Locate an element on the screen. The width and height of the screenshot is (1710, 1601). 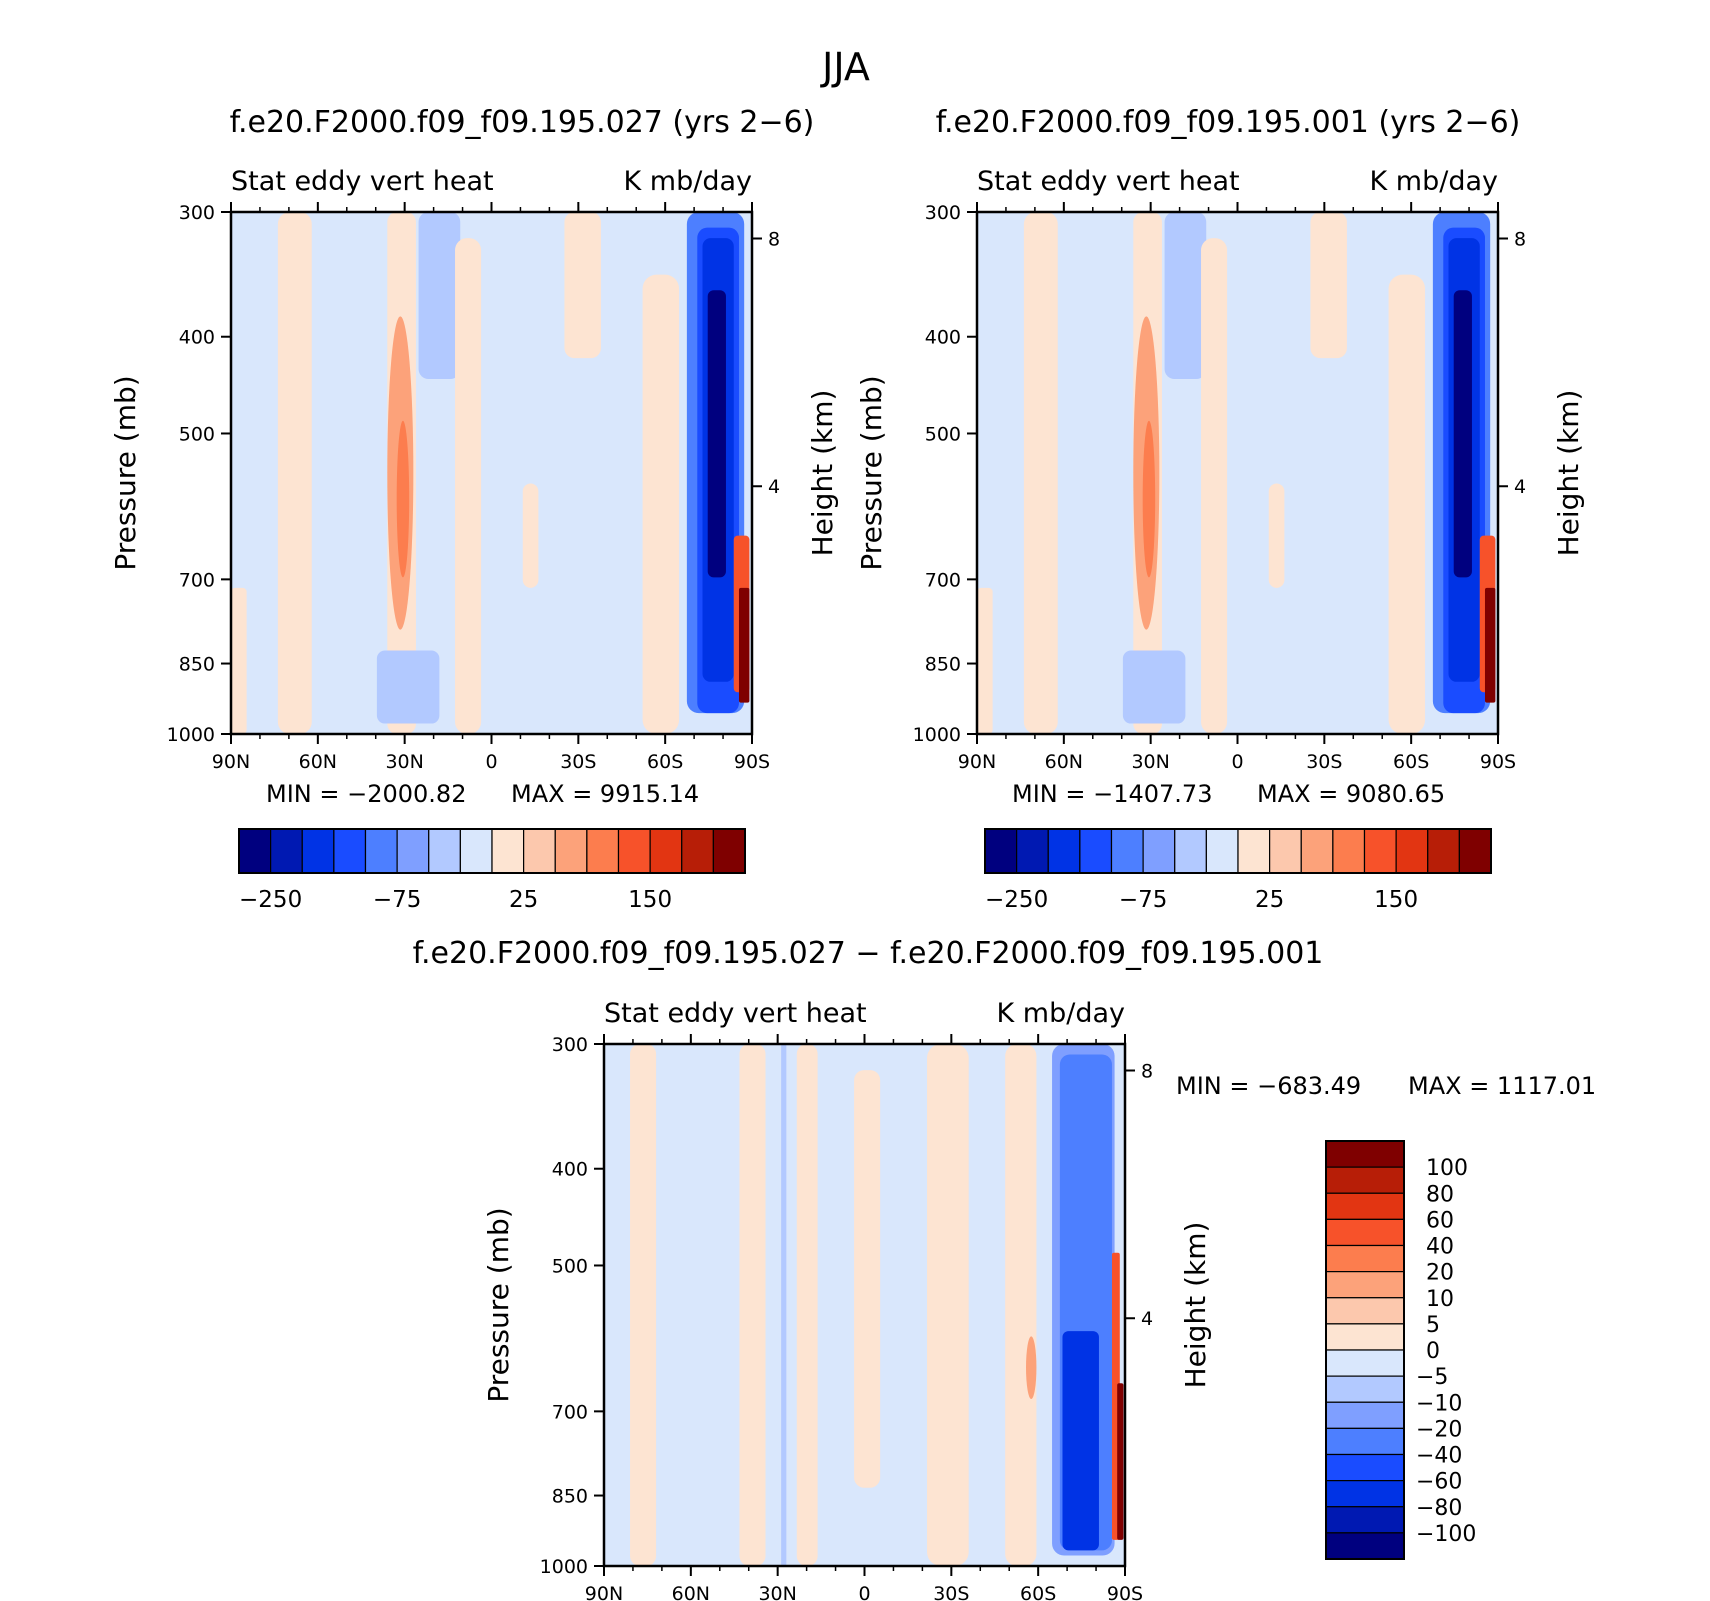
min-text: MIN = −1407.73 is located at coordinates (1112, 794).